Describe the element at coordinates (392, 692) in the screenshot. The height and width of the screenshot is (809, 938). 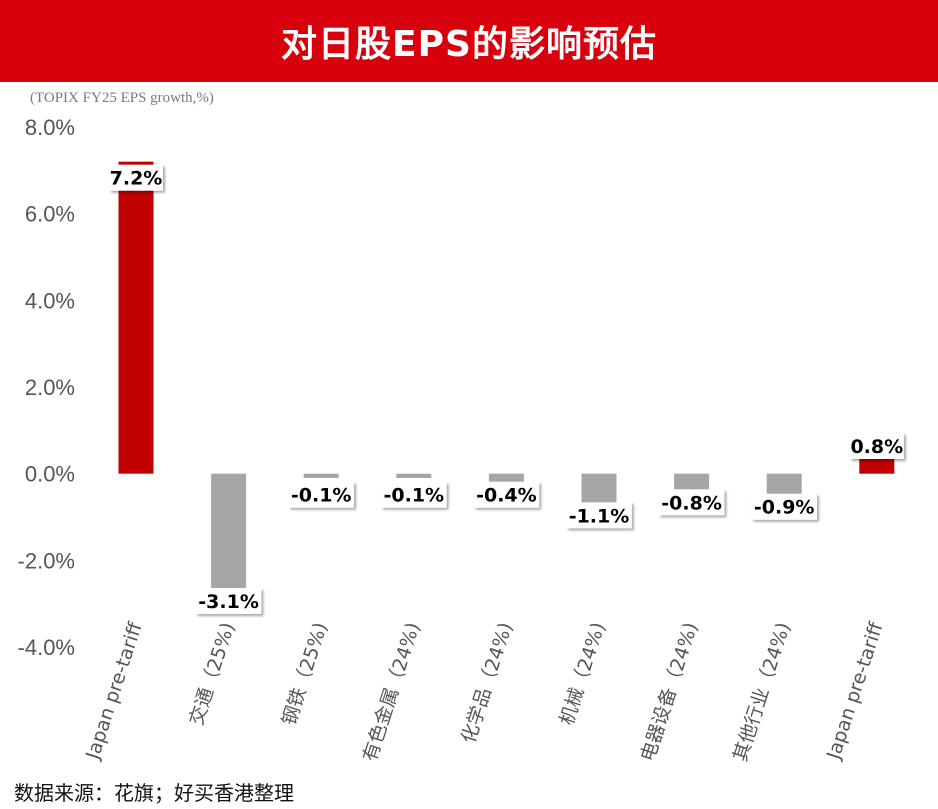
I see `x-category-label: 有色金属（24%)` at that location.